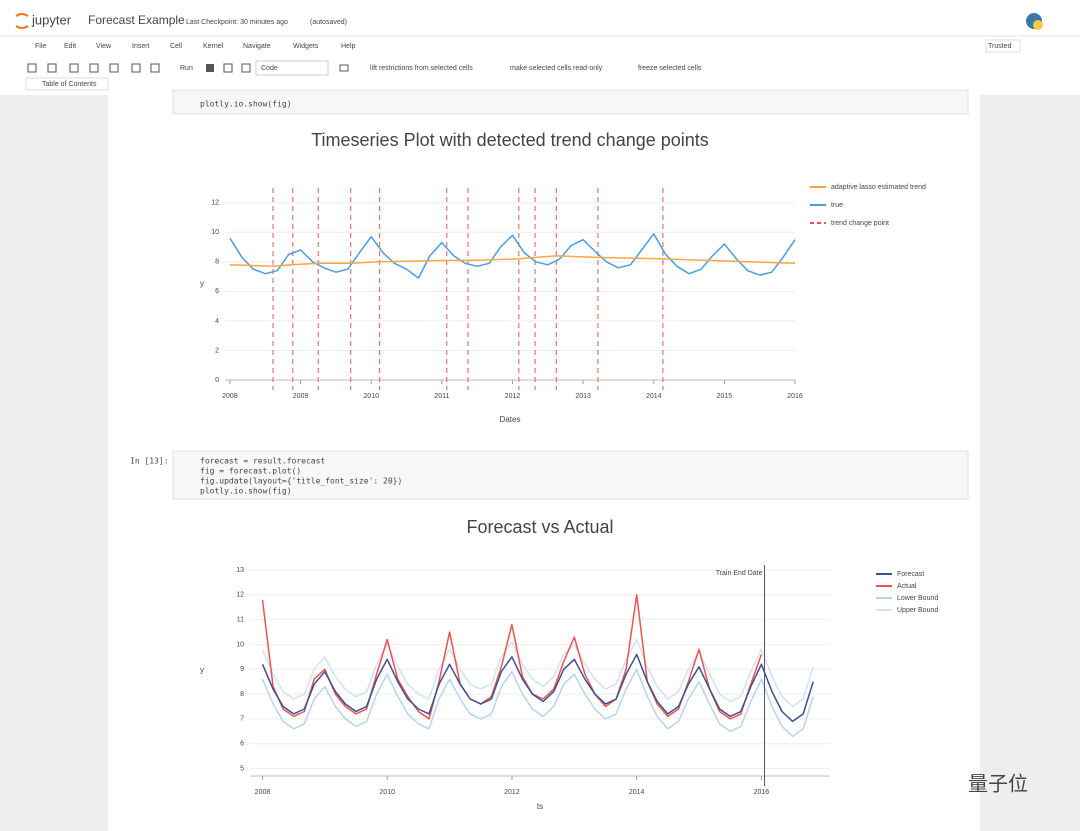 This screenshot has height=831, width=1080. I want to click on y-tick-label: 4, so click(217, 321).